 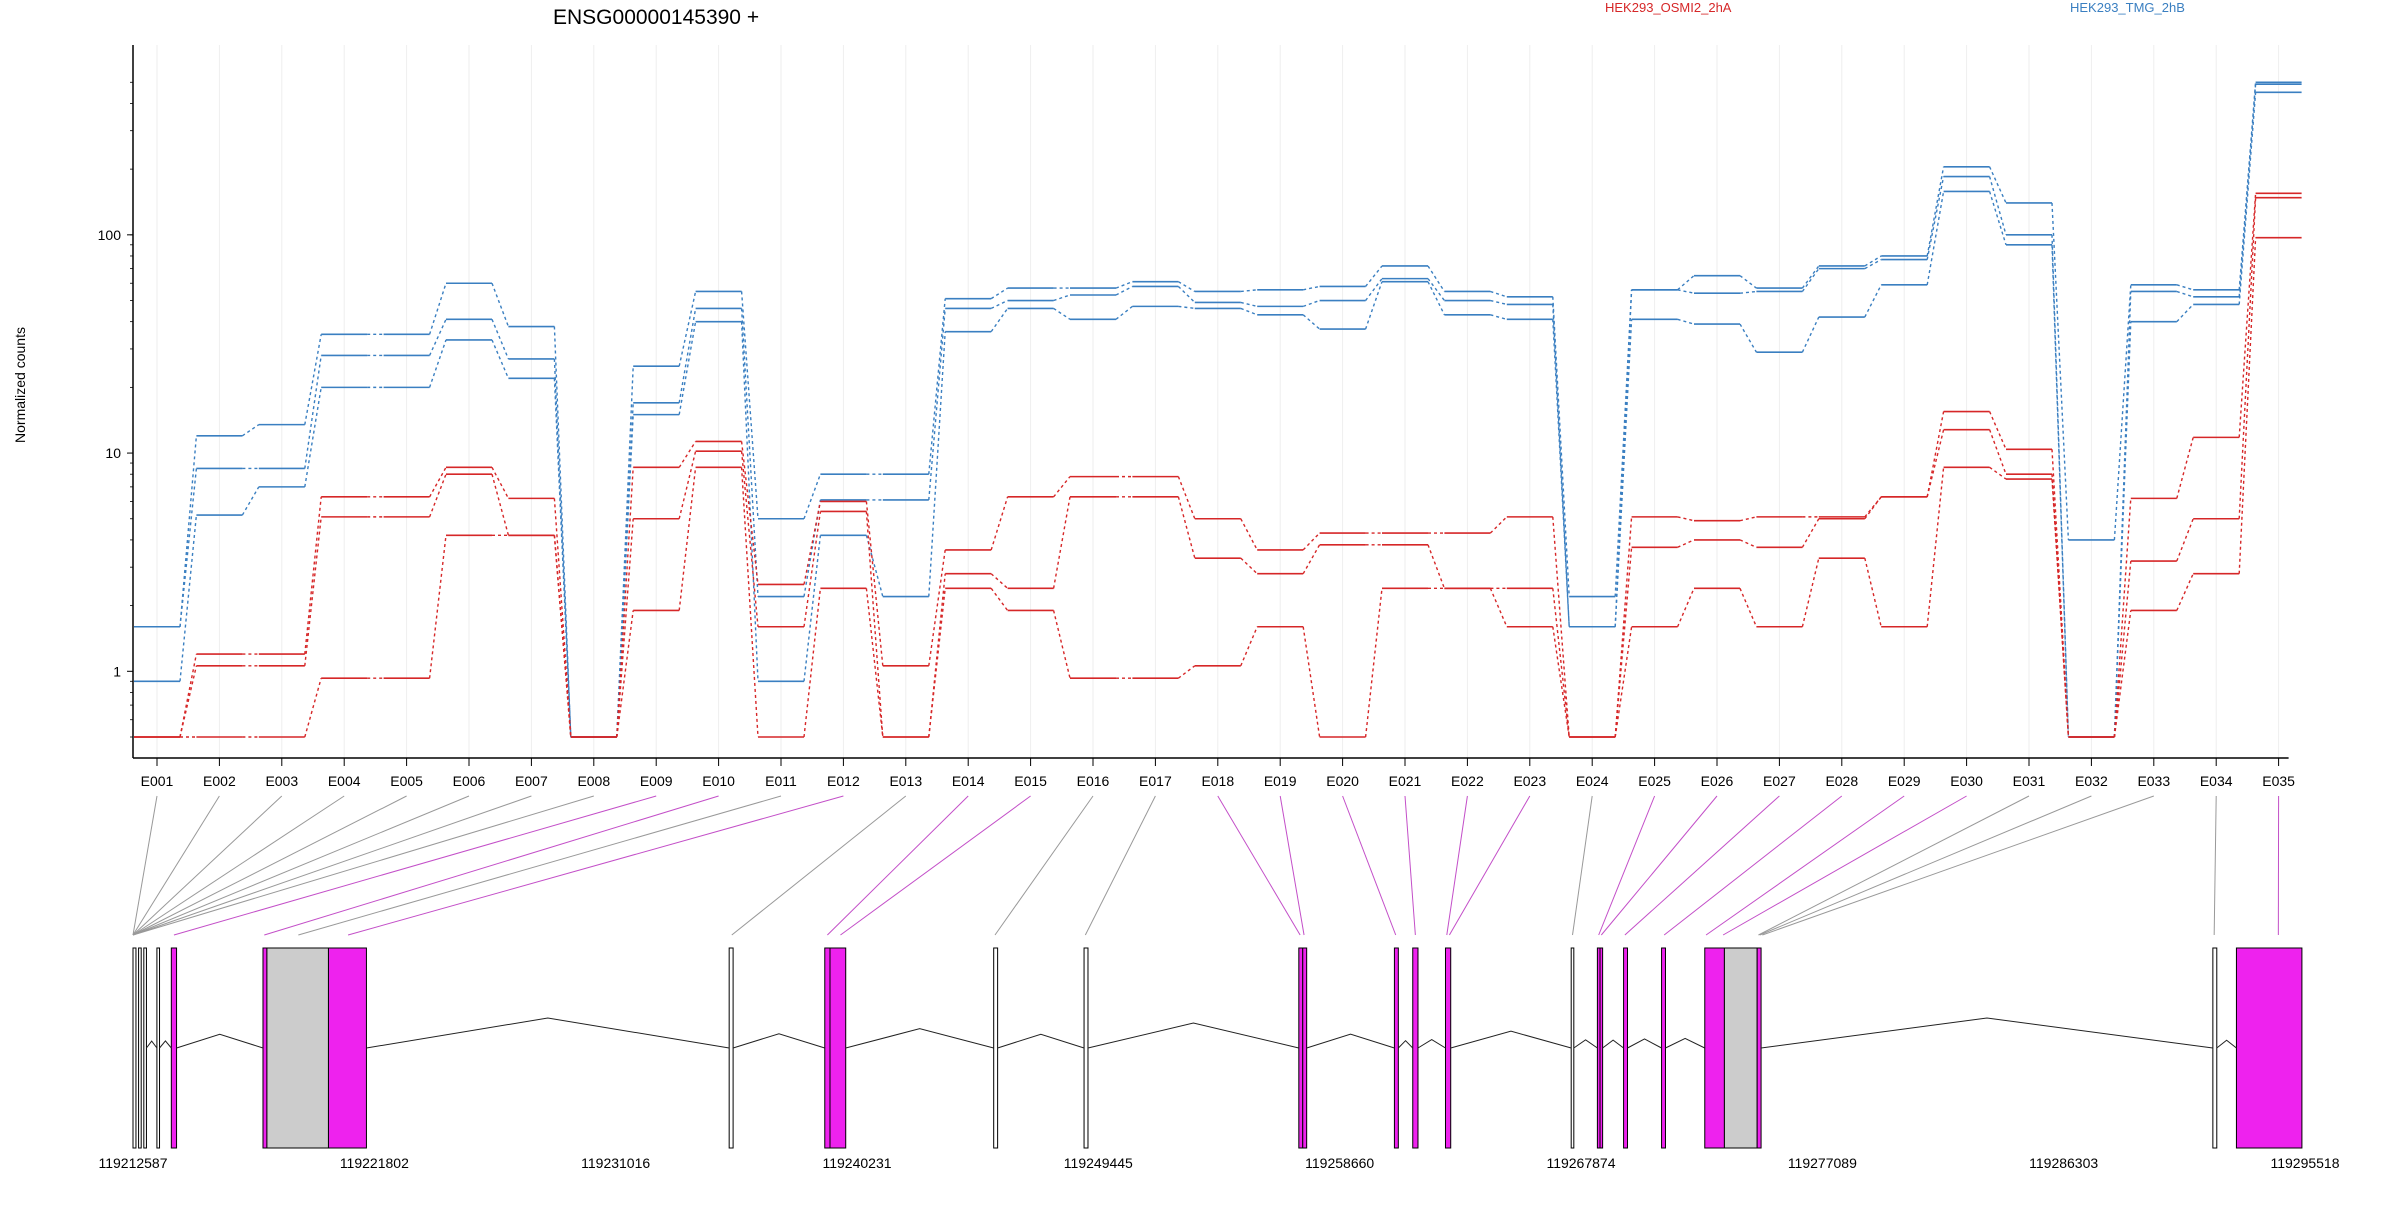 I want to click on x-tick-label-e027: E027, so click(x=1779, y=781).